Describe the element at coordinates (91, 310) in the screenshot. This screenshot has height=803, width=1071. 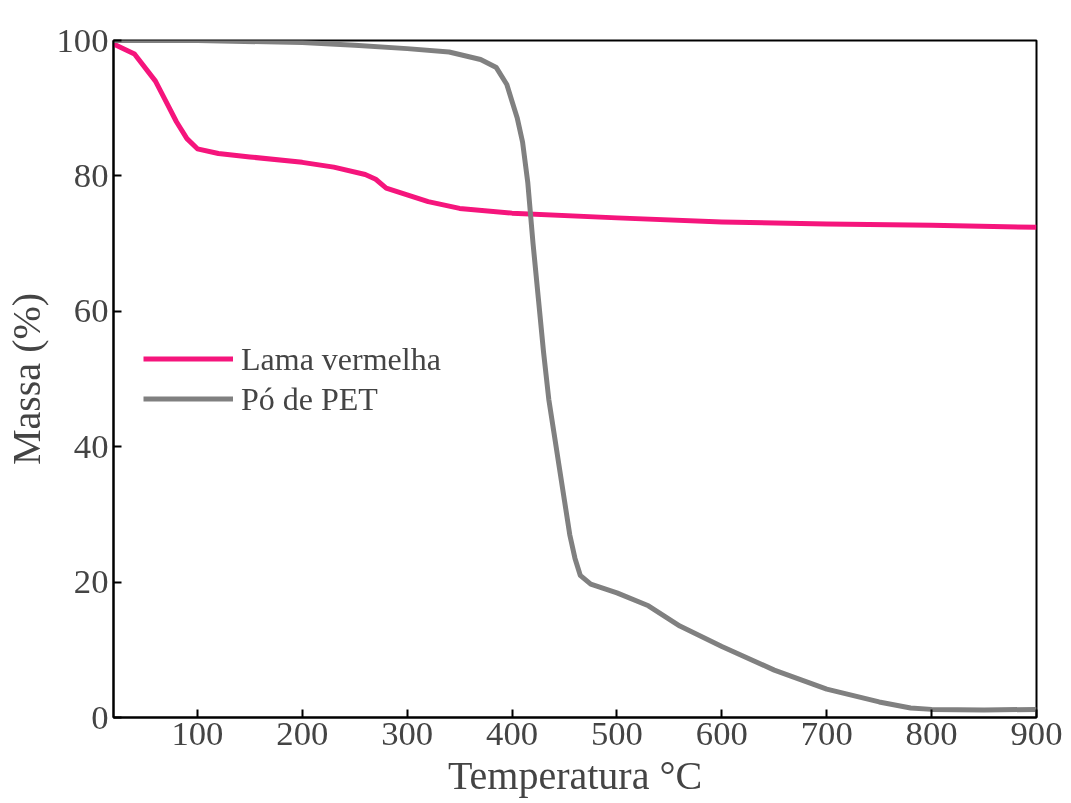
I see `y-tick-label: 60` at that location.